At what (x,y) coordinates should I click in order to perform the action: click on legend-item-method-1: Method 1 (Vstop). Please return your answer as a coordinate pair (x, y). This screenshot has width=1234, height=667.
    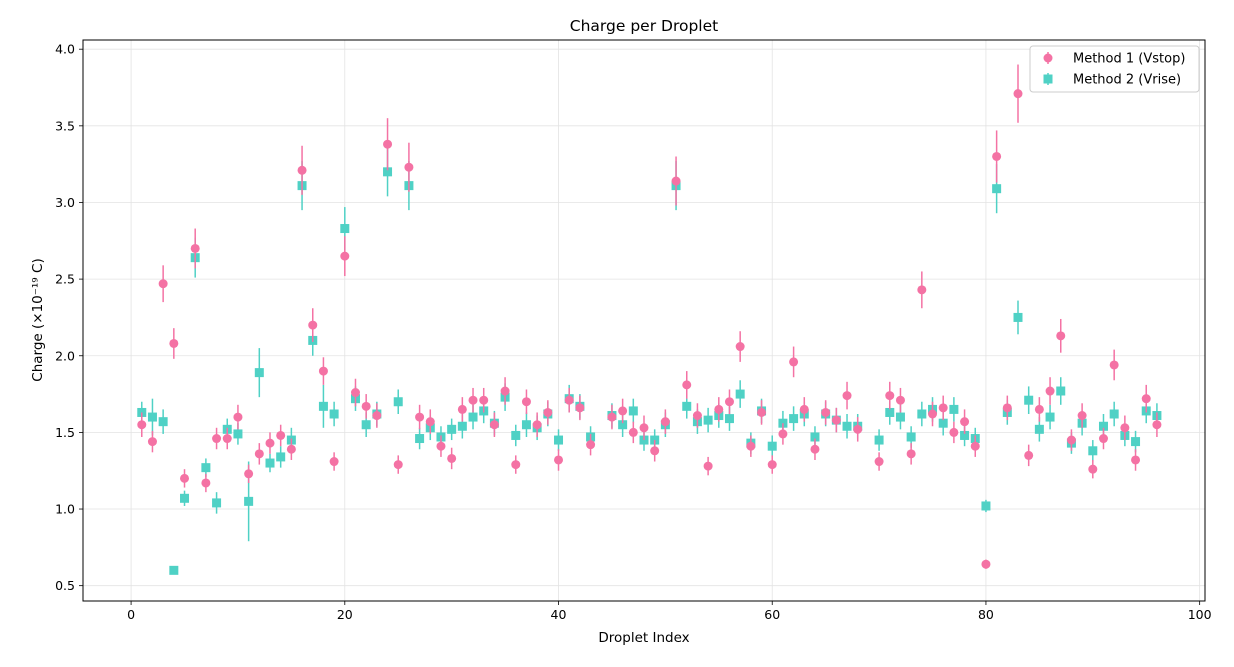
    Looking at the image, I should click on (1114, 59).